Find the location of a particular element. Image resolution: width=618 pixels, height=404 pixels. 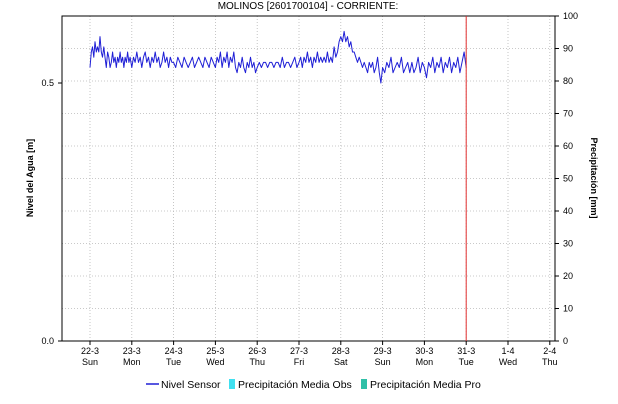

right-tick-label: 60 is located at coordinates (568, 146).